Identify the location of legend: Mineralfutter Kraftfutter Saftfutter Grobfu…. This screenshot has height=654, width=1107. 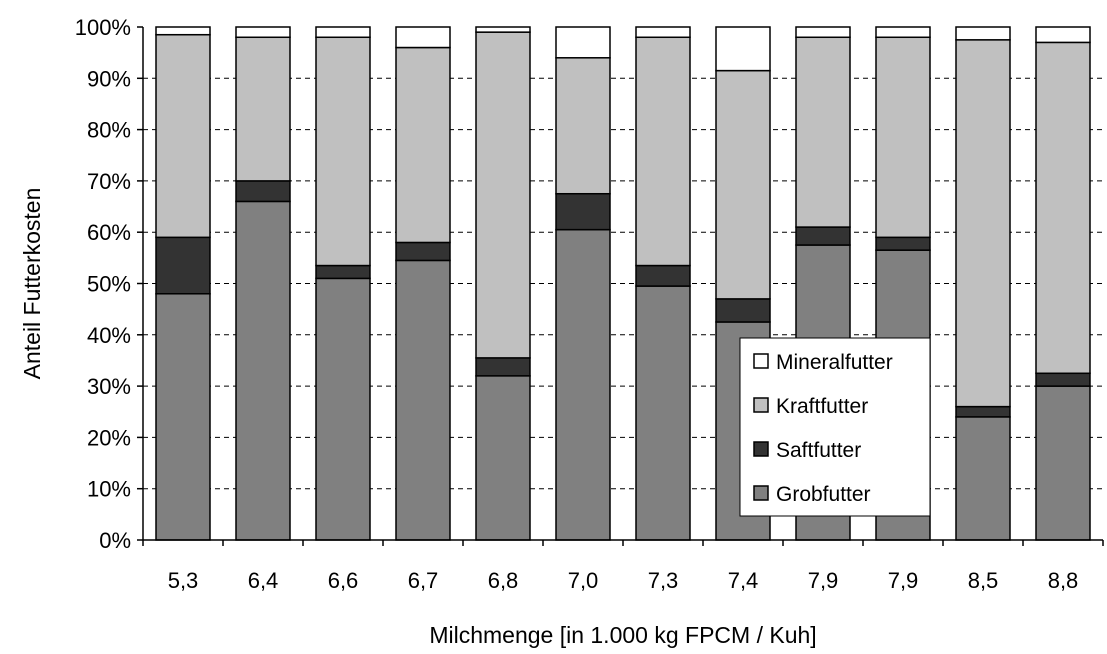
(835, 427).